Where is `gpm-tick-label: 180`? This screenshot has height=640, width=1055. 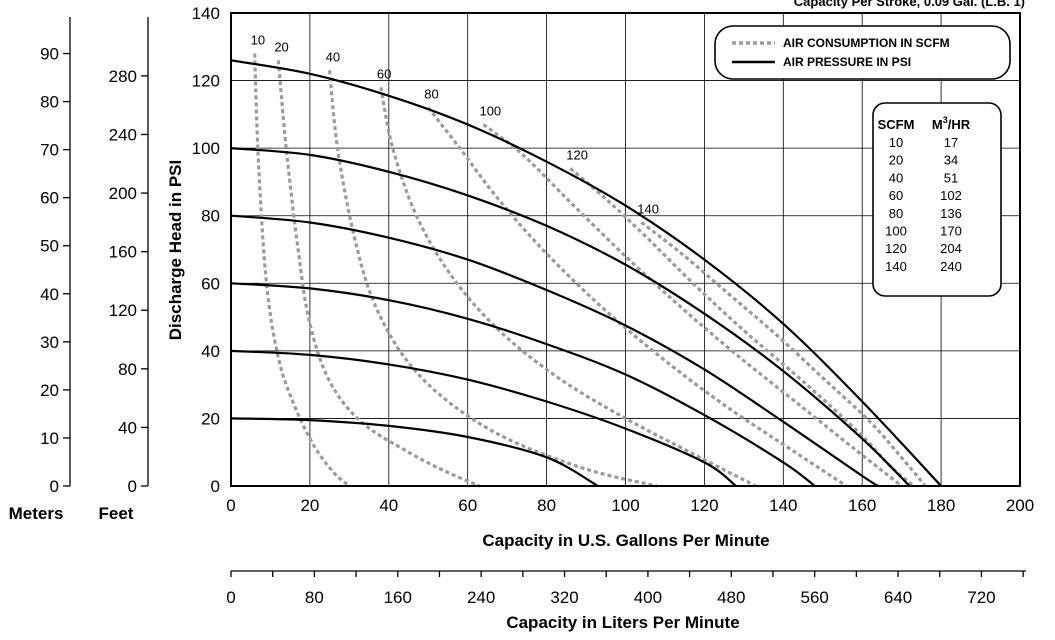 gpm-tick-label: 180 is located at coordinates (941, 505).